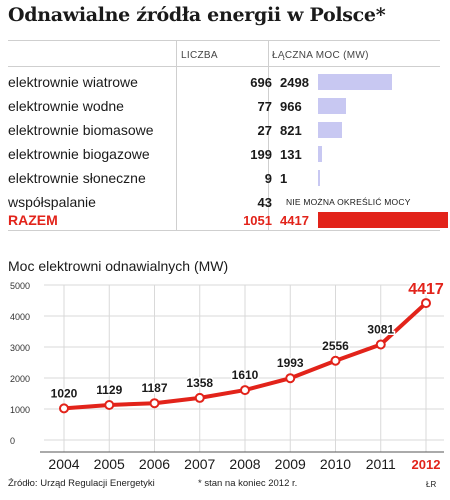 The height and width of the screenshot is (500, 450). What do you see at coordinates (268, 178) in the screenshot?
I see `row-count: 9` at bounding box center [268, 178].